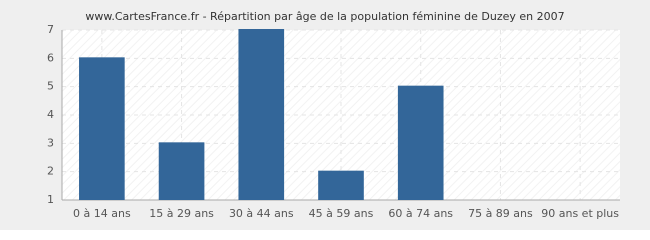 This screenshot has height=240, width=650. I want to click on x-tick-label: 75 à 89 ans, so click(500, 213).